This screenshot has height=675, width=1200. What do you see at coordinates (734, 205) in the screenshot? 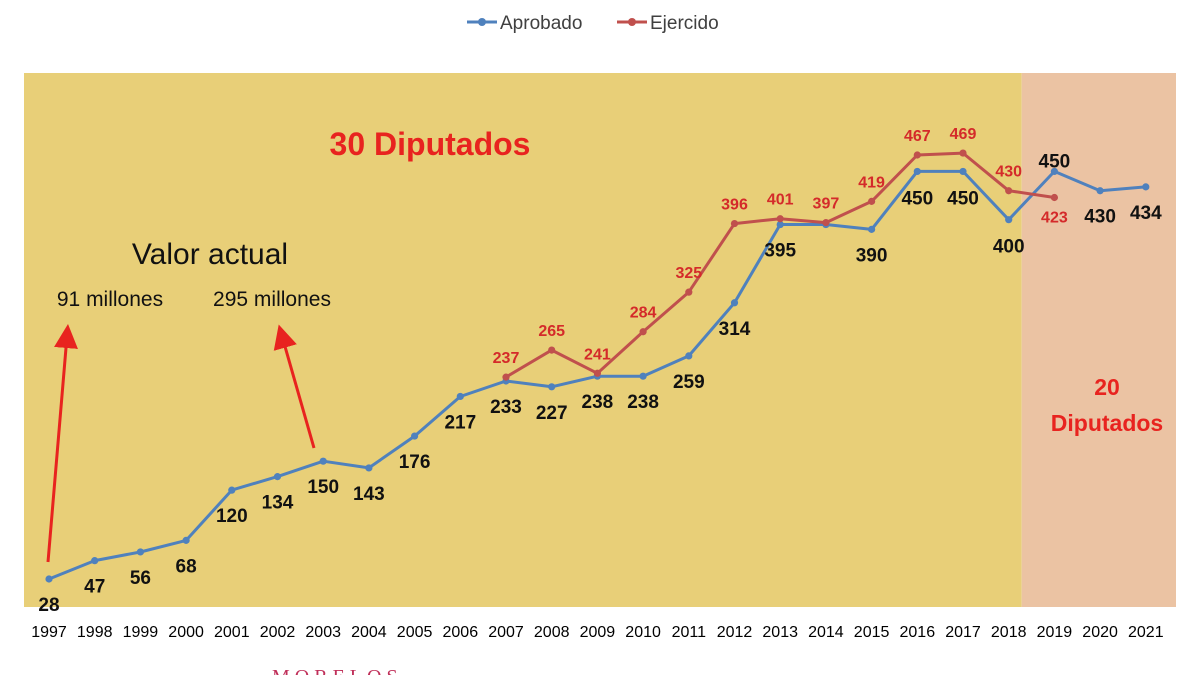
I see `label-ejercido-2012: 396` at bounding box center [734, 205].